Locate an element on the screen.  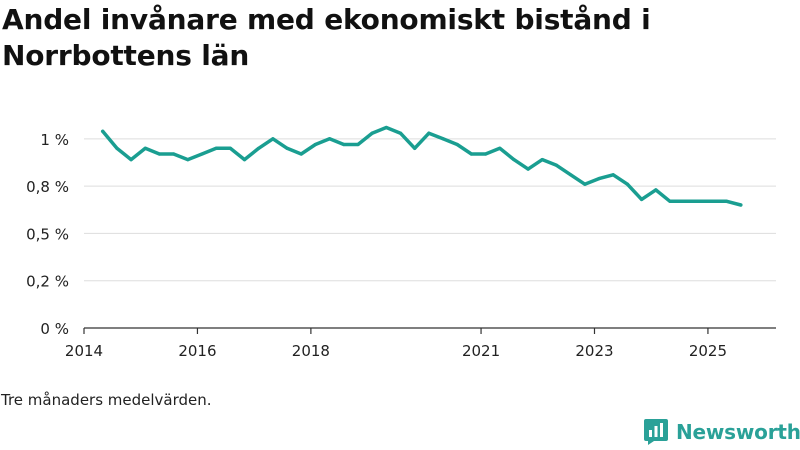
brand-name: Newsworthy is located at coordinates (738, 432).